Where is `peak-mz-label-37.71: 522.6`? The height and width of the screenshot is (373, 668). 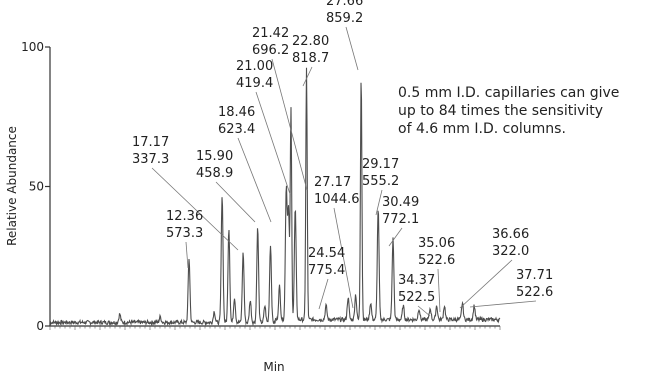 peak-mz-label-37.71: 522.6 is located at coordinates (534, 292).